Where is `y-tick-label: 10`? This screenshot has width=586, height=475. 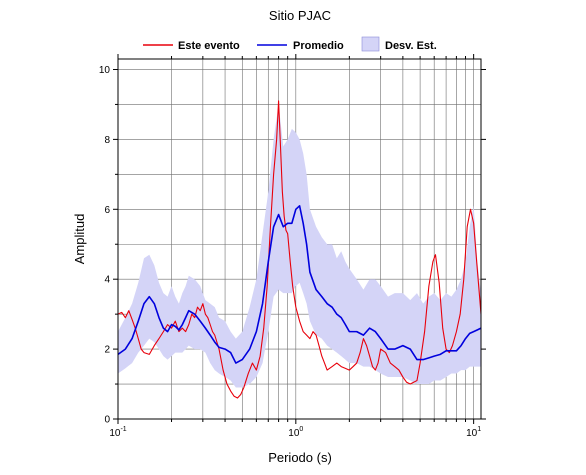 y-tick-label: 10 is located at coordinates (105, 70).